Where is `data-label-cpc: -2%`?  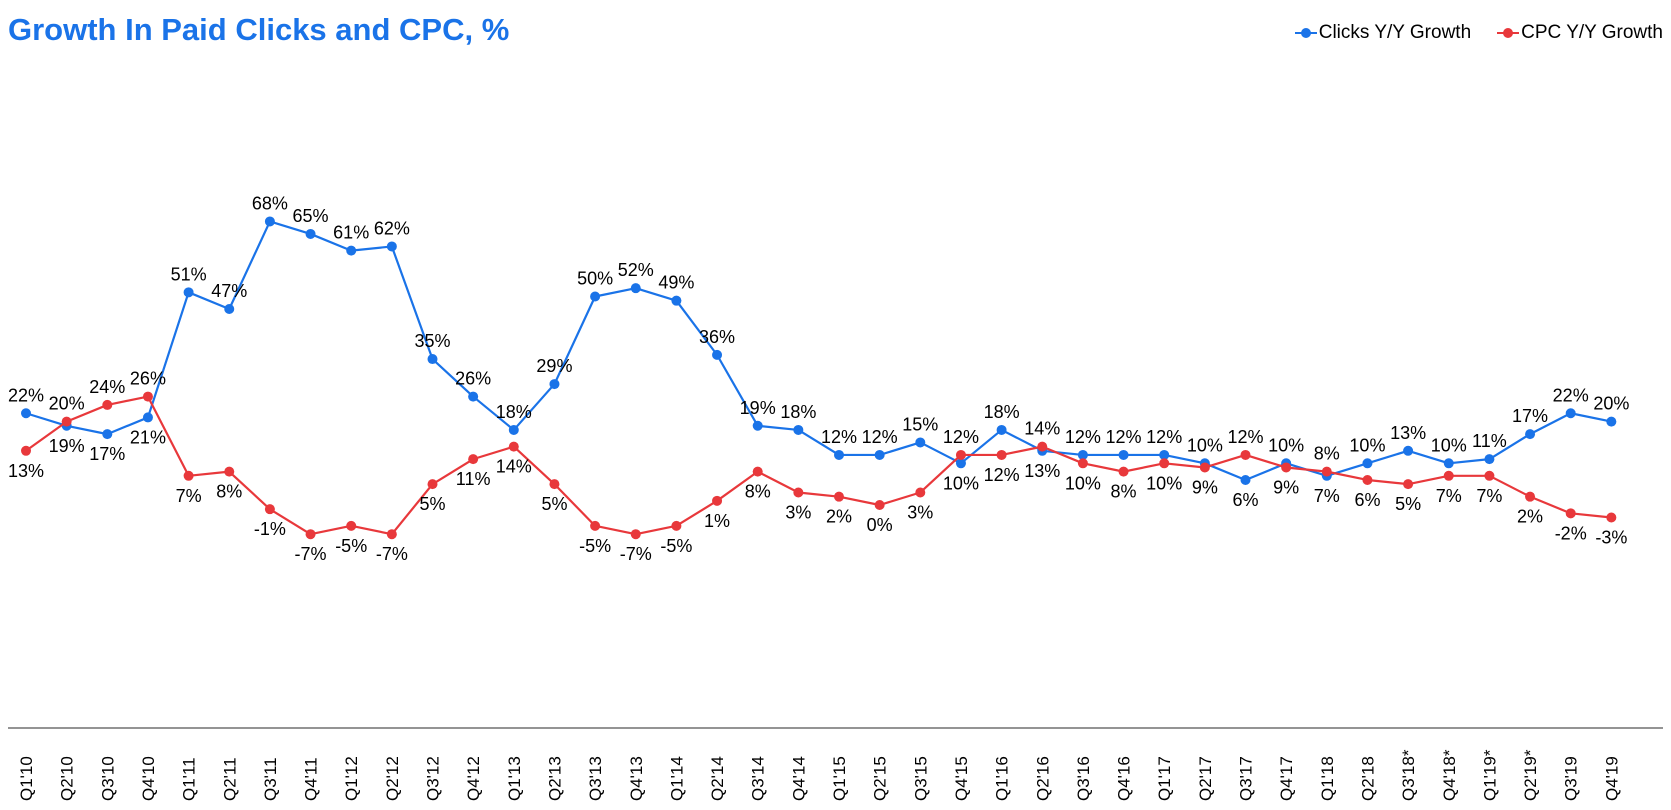
data-label-cpc: -2% is located at coordinates (1571, 533).